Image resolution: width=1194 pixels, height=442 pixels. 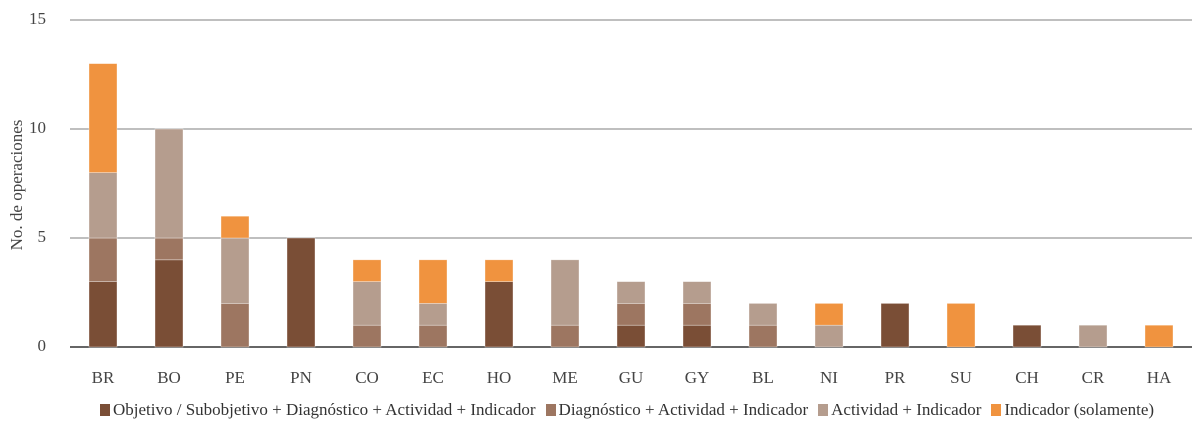 What do you see at coordinates (565, 377) in the screenshot?
I see `x-tick-label: ME` at bounding box center [565, 377].